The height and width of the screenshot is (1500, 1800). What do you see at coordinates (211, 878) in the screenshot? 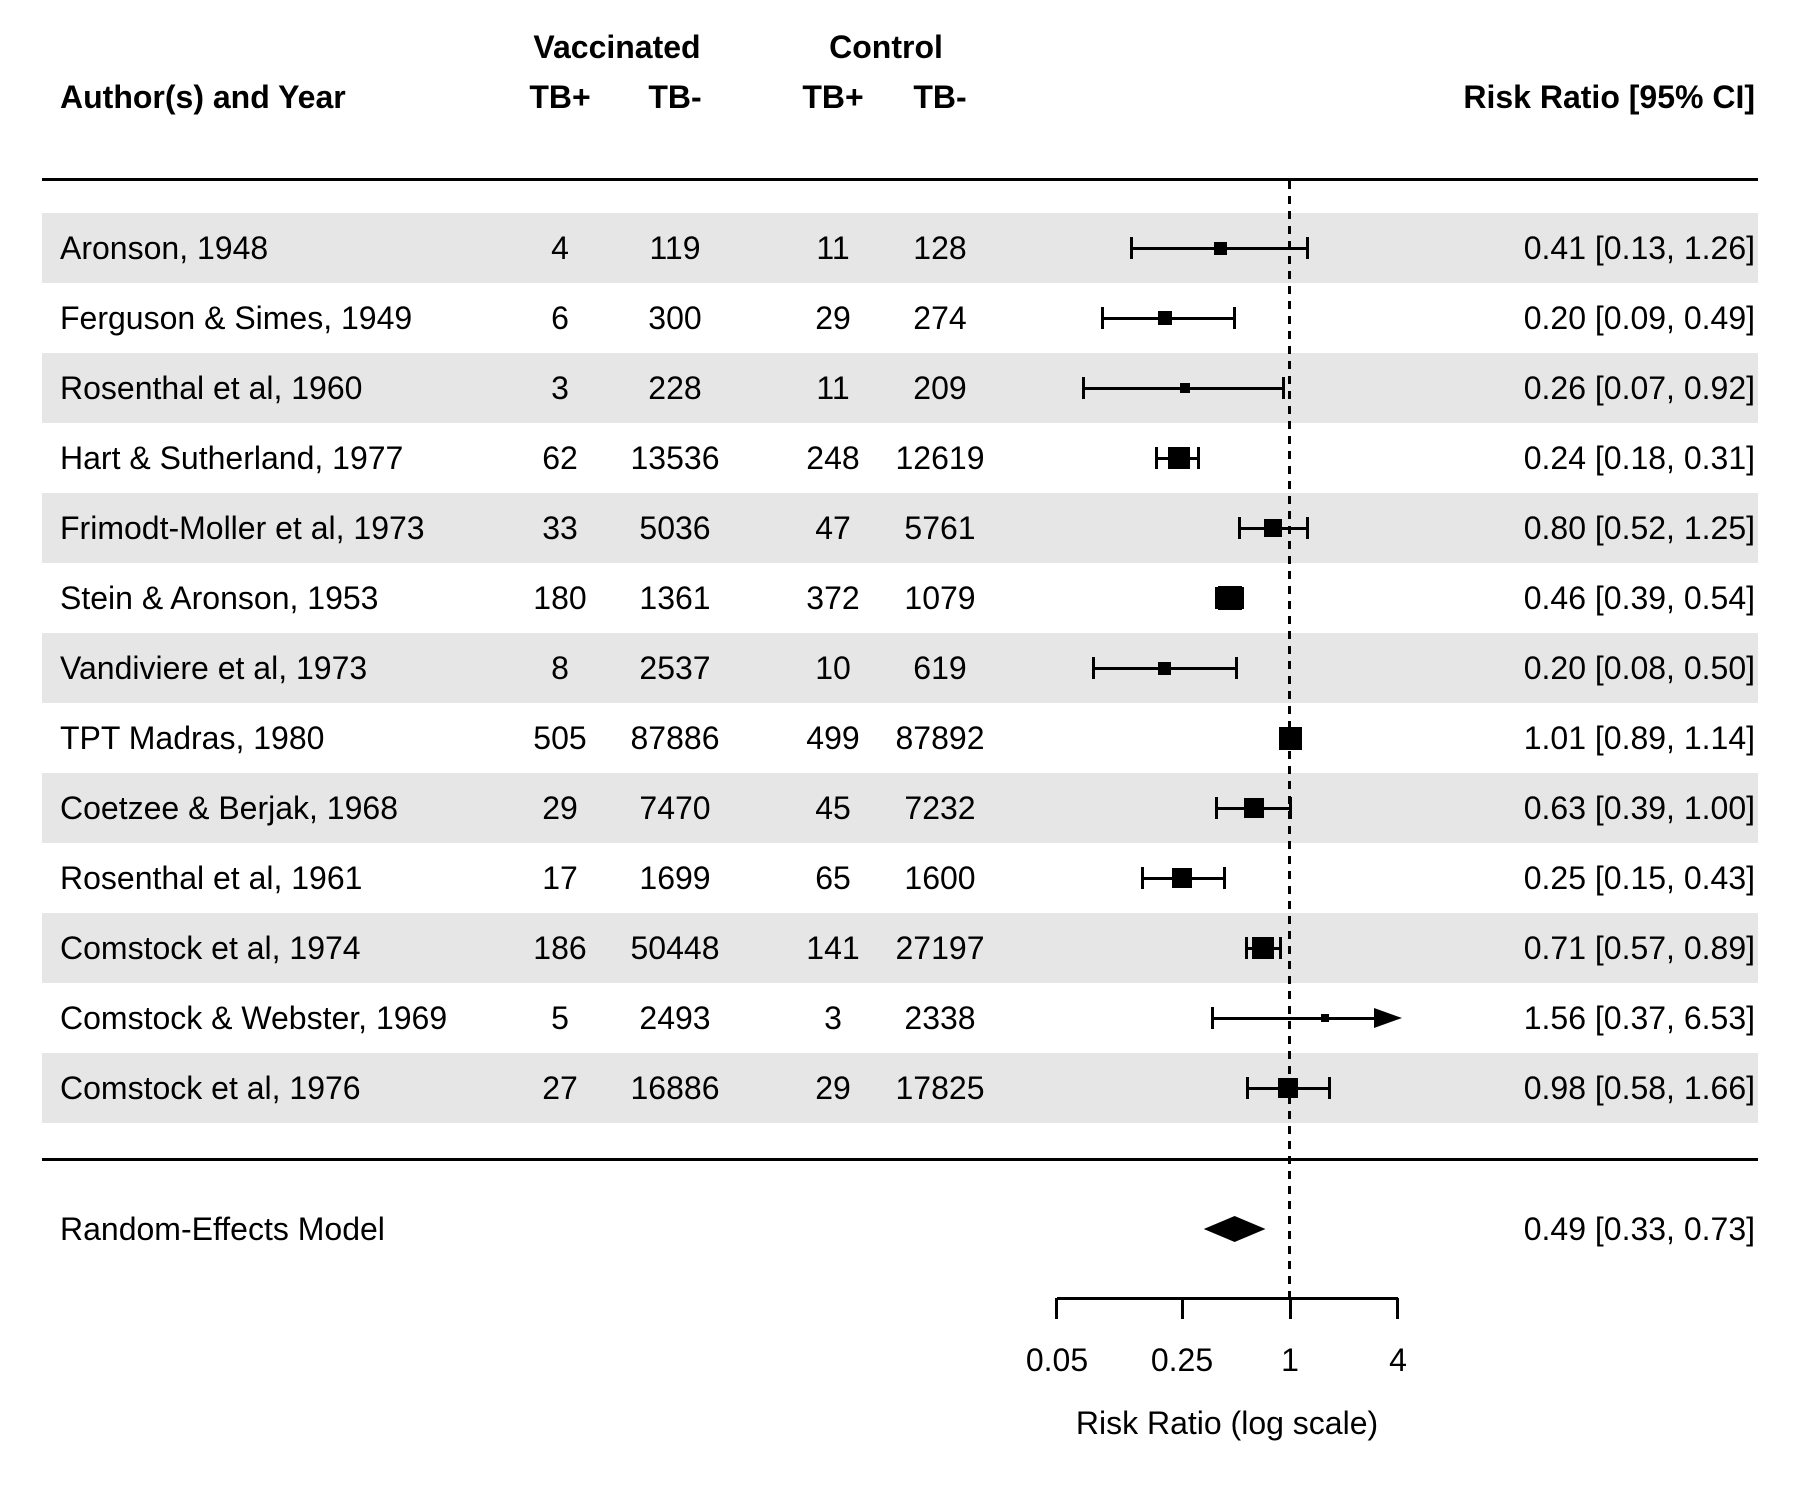
I see `study-author: Rosenthal et al, 1961` at bounding box center [211, 878].